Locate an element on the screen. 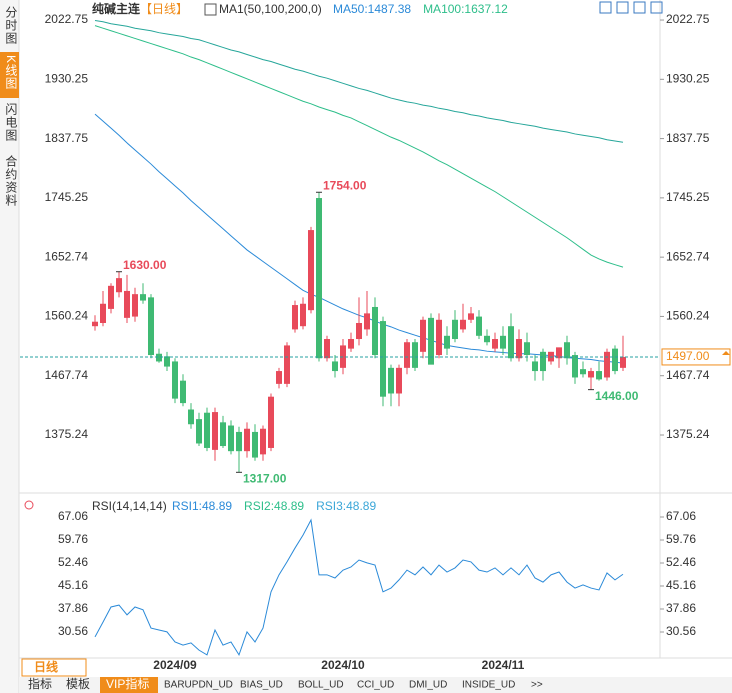 The height and width of the screenshot is (693, 732). legend-entry: RSI2:48.89 is located at coordinates (274, 506).